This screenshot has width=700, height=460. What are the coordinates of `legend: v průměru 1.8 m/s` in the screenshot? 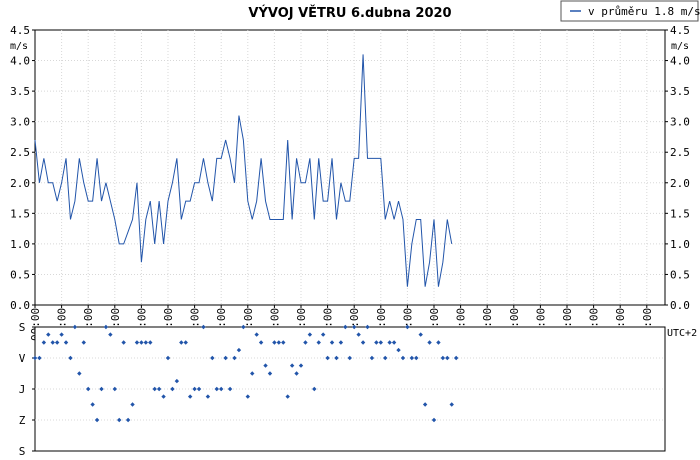 It's located at (630, 11).